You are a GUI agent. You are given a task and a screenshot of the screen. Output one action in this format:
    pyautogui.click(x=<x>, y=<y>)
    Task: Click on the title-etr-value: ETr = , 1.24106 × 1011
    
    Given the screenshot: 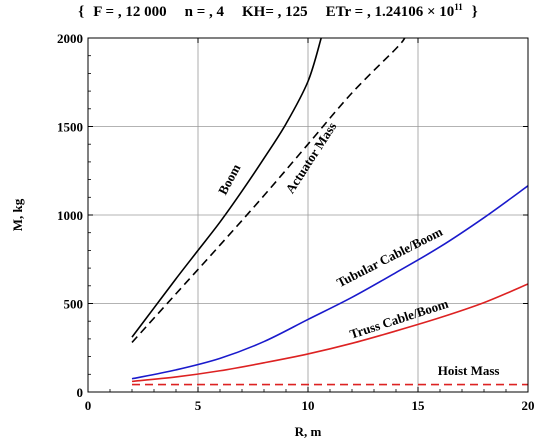 What is the action you would take?
    pyautogui.click(x=394, y=11)
    